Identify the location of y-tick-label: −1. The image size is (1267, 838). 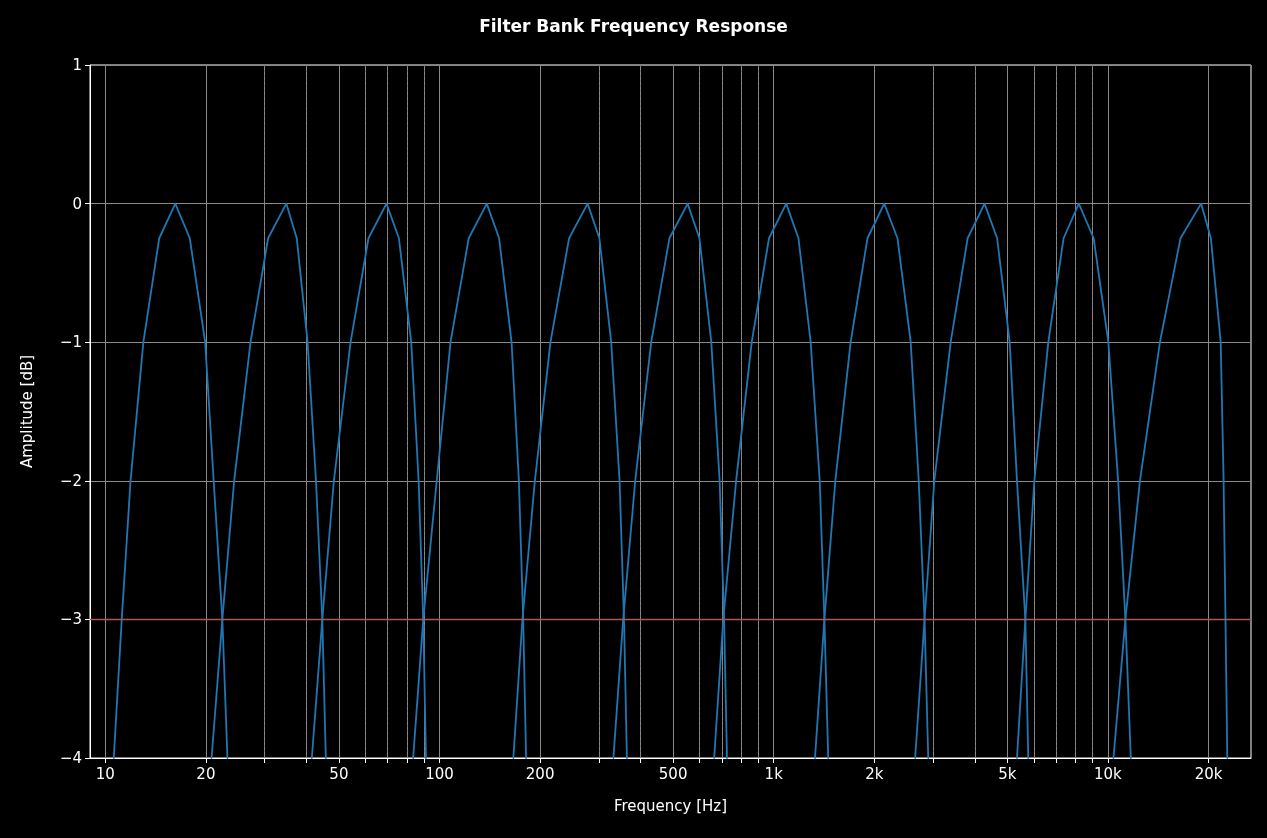
(70, 342).